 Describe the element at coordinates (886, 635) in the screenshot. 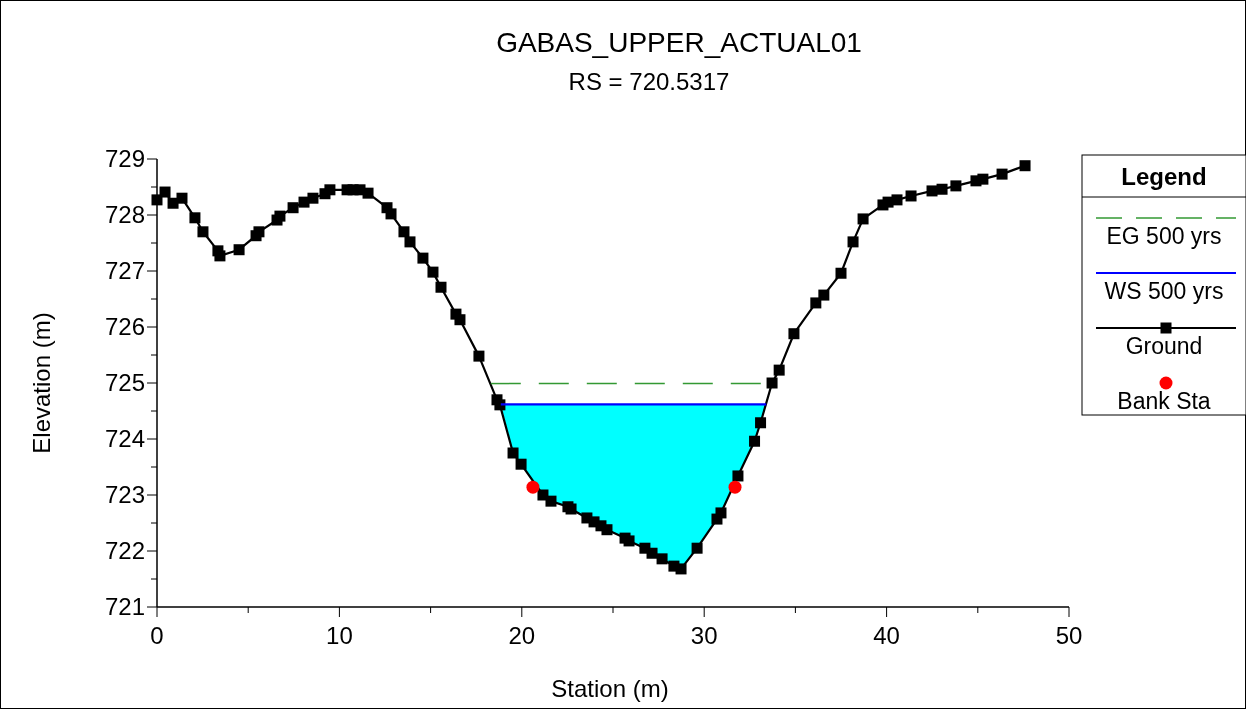

I see `x-tick-label: 40` at that location.